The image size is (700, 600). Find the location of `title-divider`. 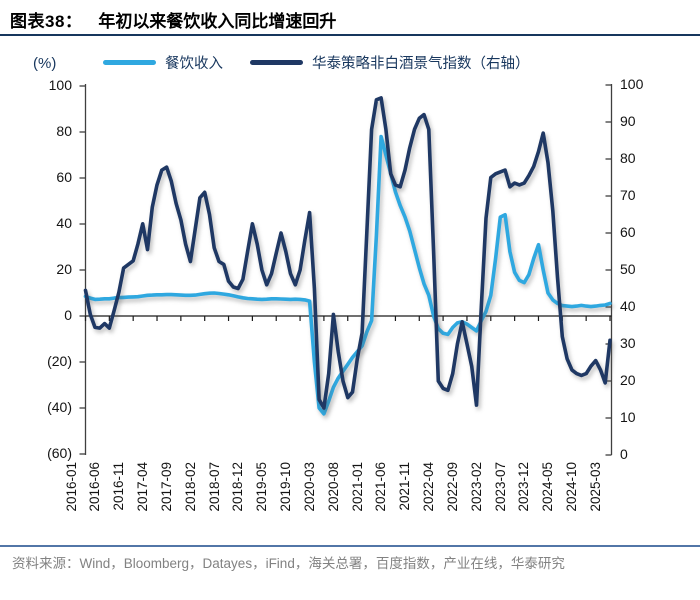

title-divider is located at coordinates (350, 35).